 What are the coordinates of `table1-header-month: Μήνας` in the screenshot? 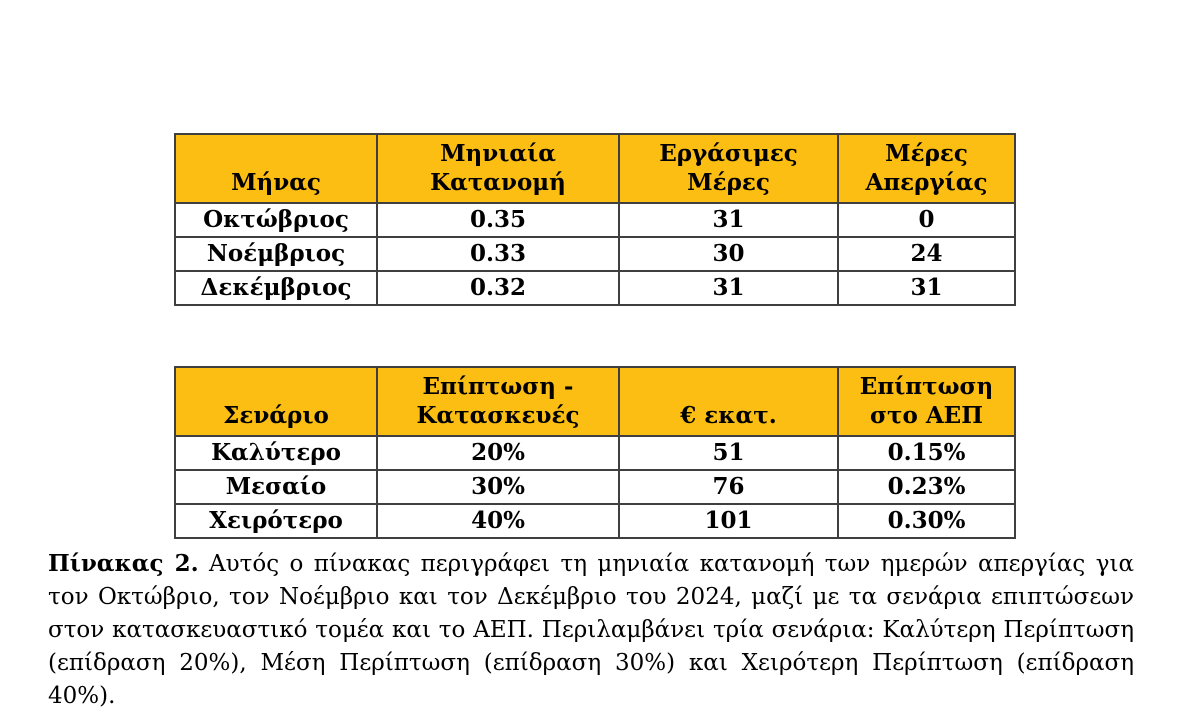 It's located at (276, 168).